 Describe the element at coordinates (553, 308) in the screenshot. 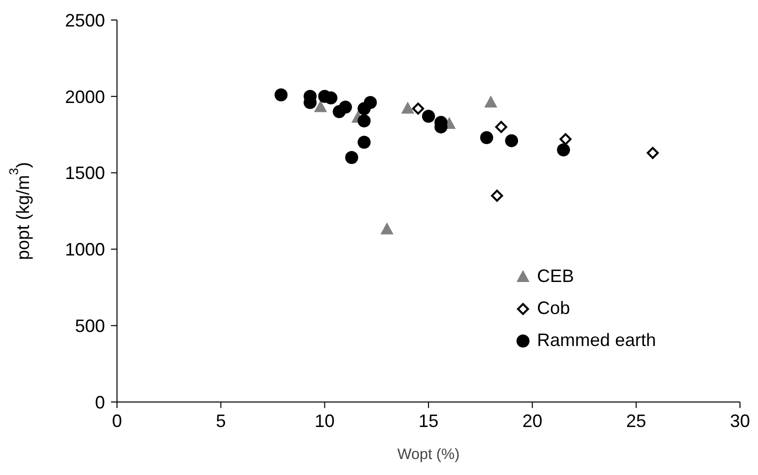

I see `legend-label: Cob` at that location.